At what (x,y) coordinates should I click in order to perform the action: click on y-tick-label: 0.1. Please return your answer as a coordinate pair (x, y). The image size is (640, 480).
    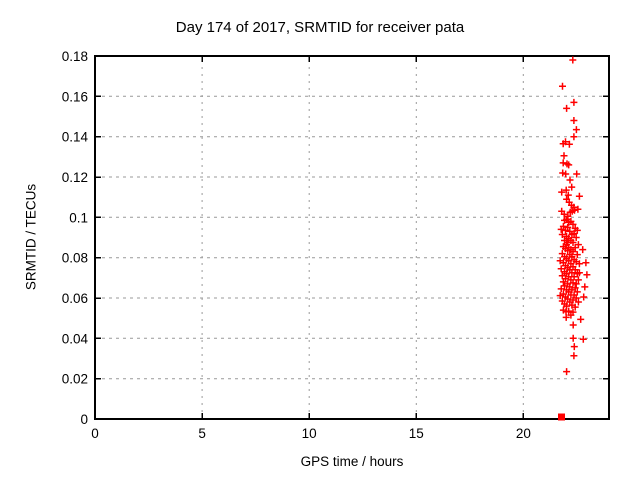
    Looking at the image, I should click on (78, 217).